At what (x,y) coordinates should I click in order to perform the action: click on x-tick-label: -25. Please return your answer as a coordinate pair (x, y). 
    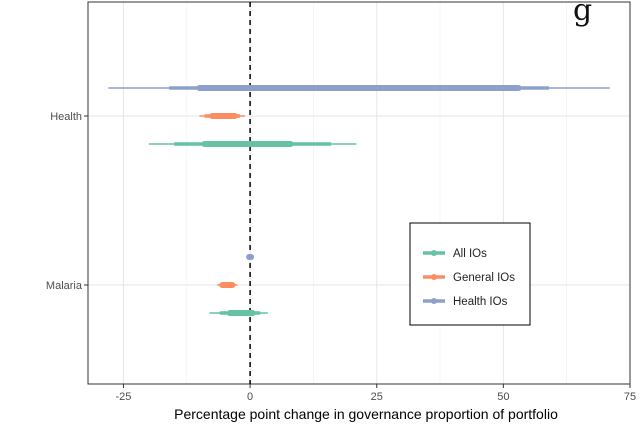
    Looking at the image, I should click on (124, 397).